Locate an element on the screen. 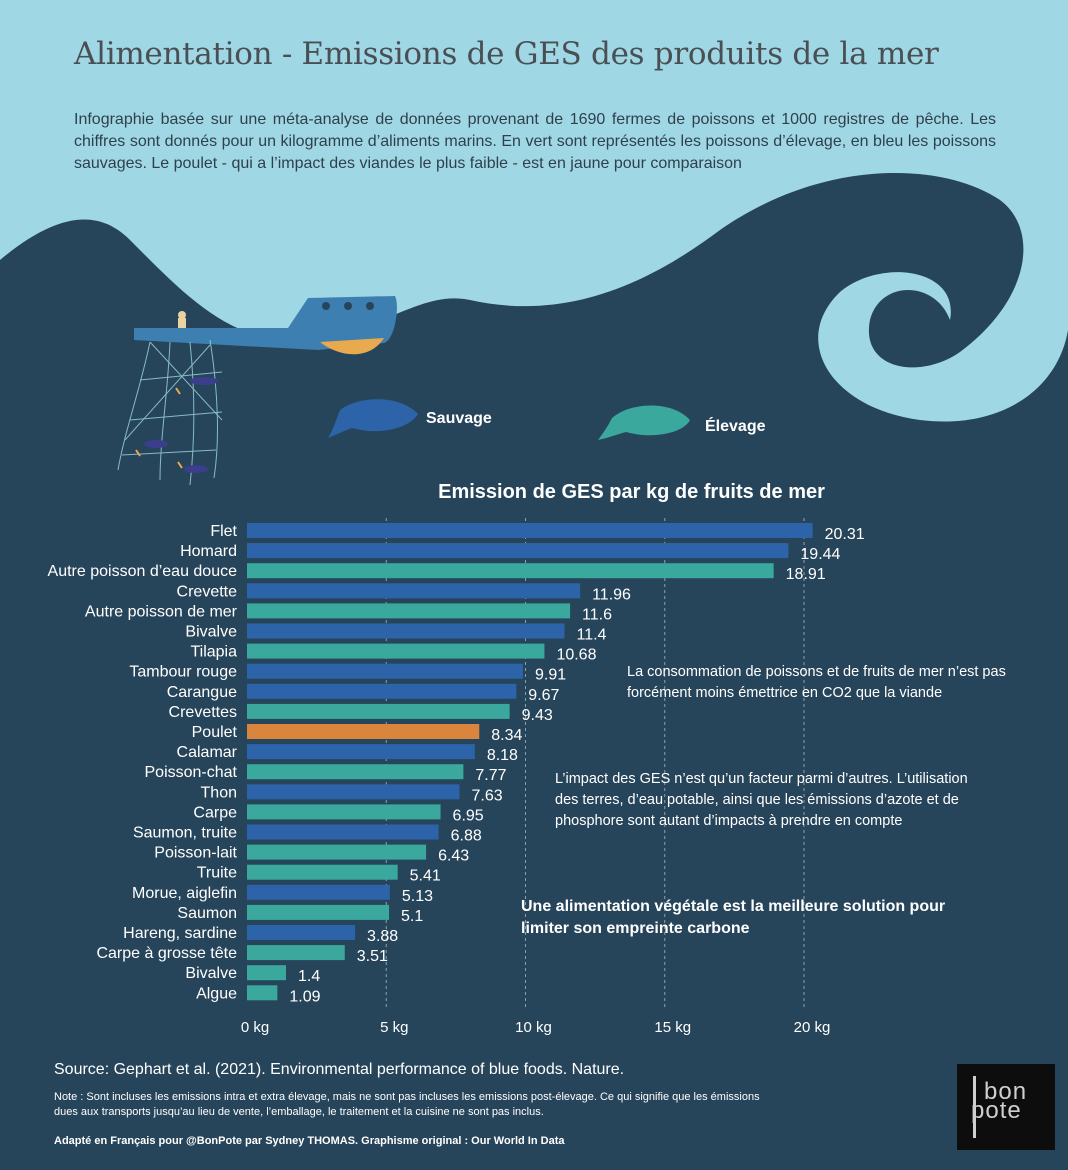 This screenshot has height=1170, width=1068. x-tick-label: 20 kg is located at coordinates (812, 1027).